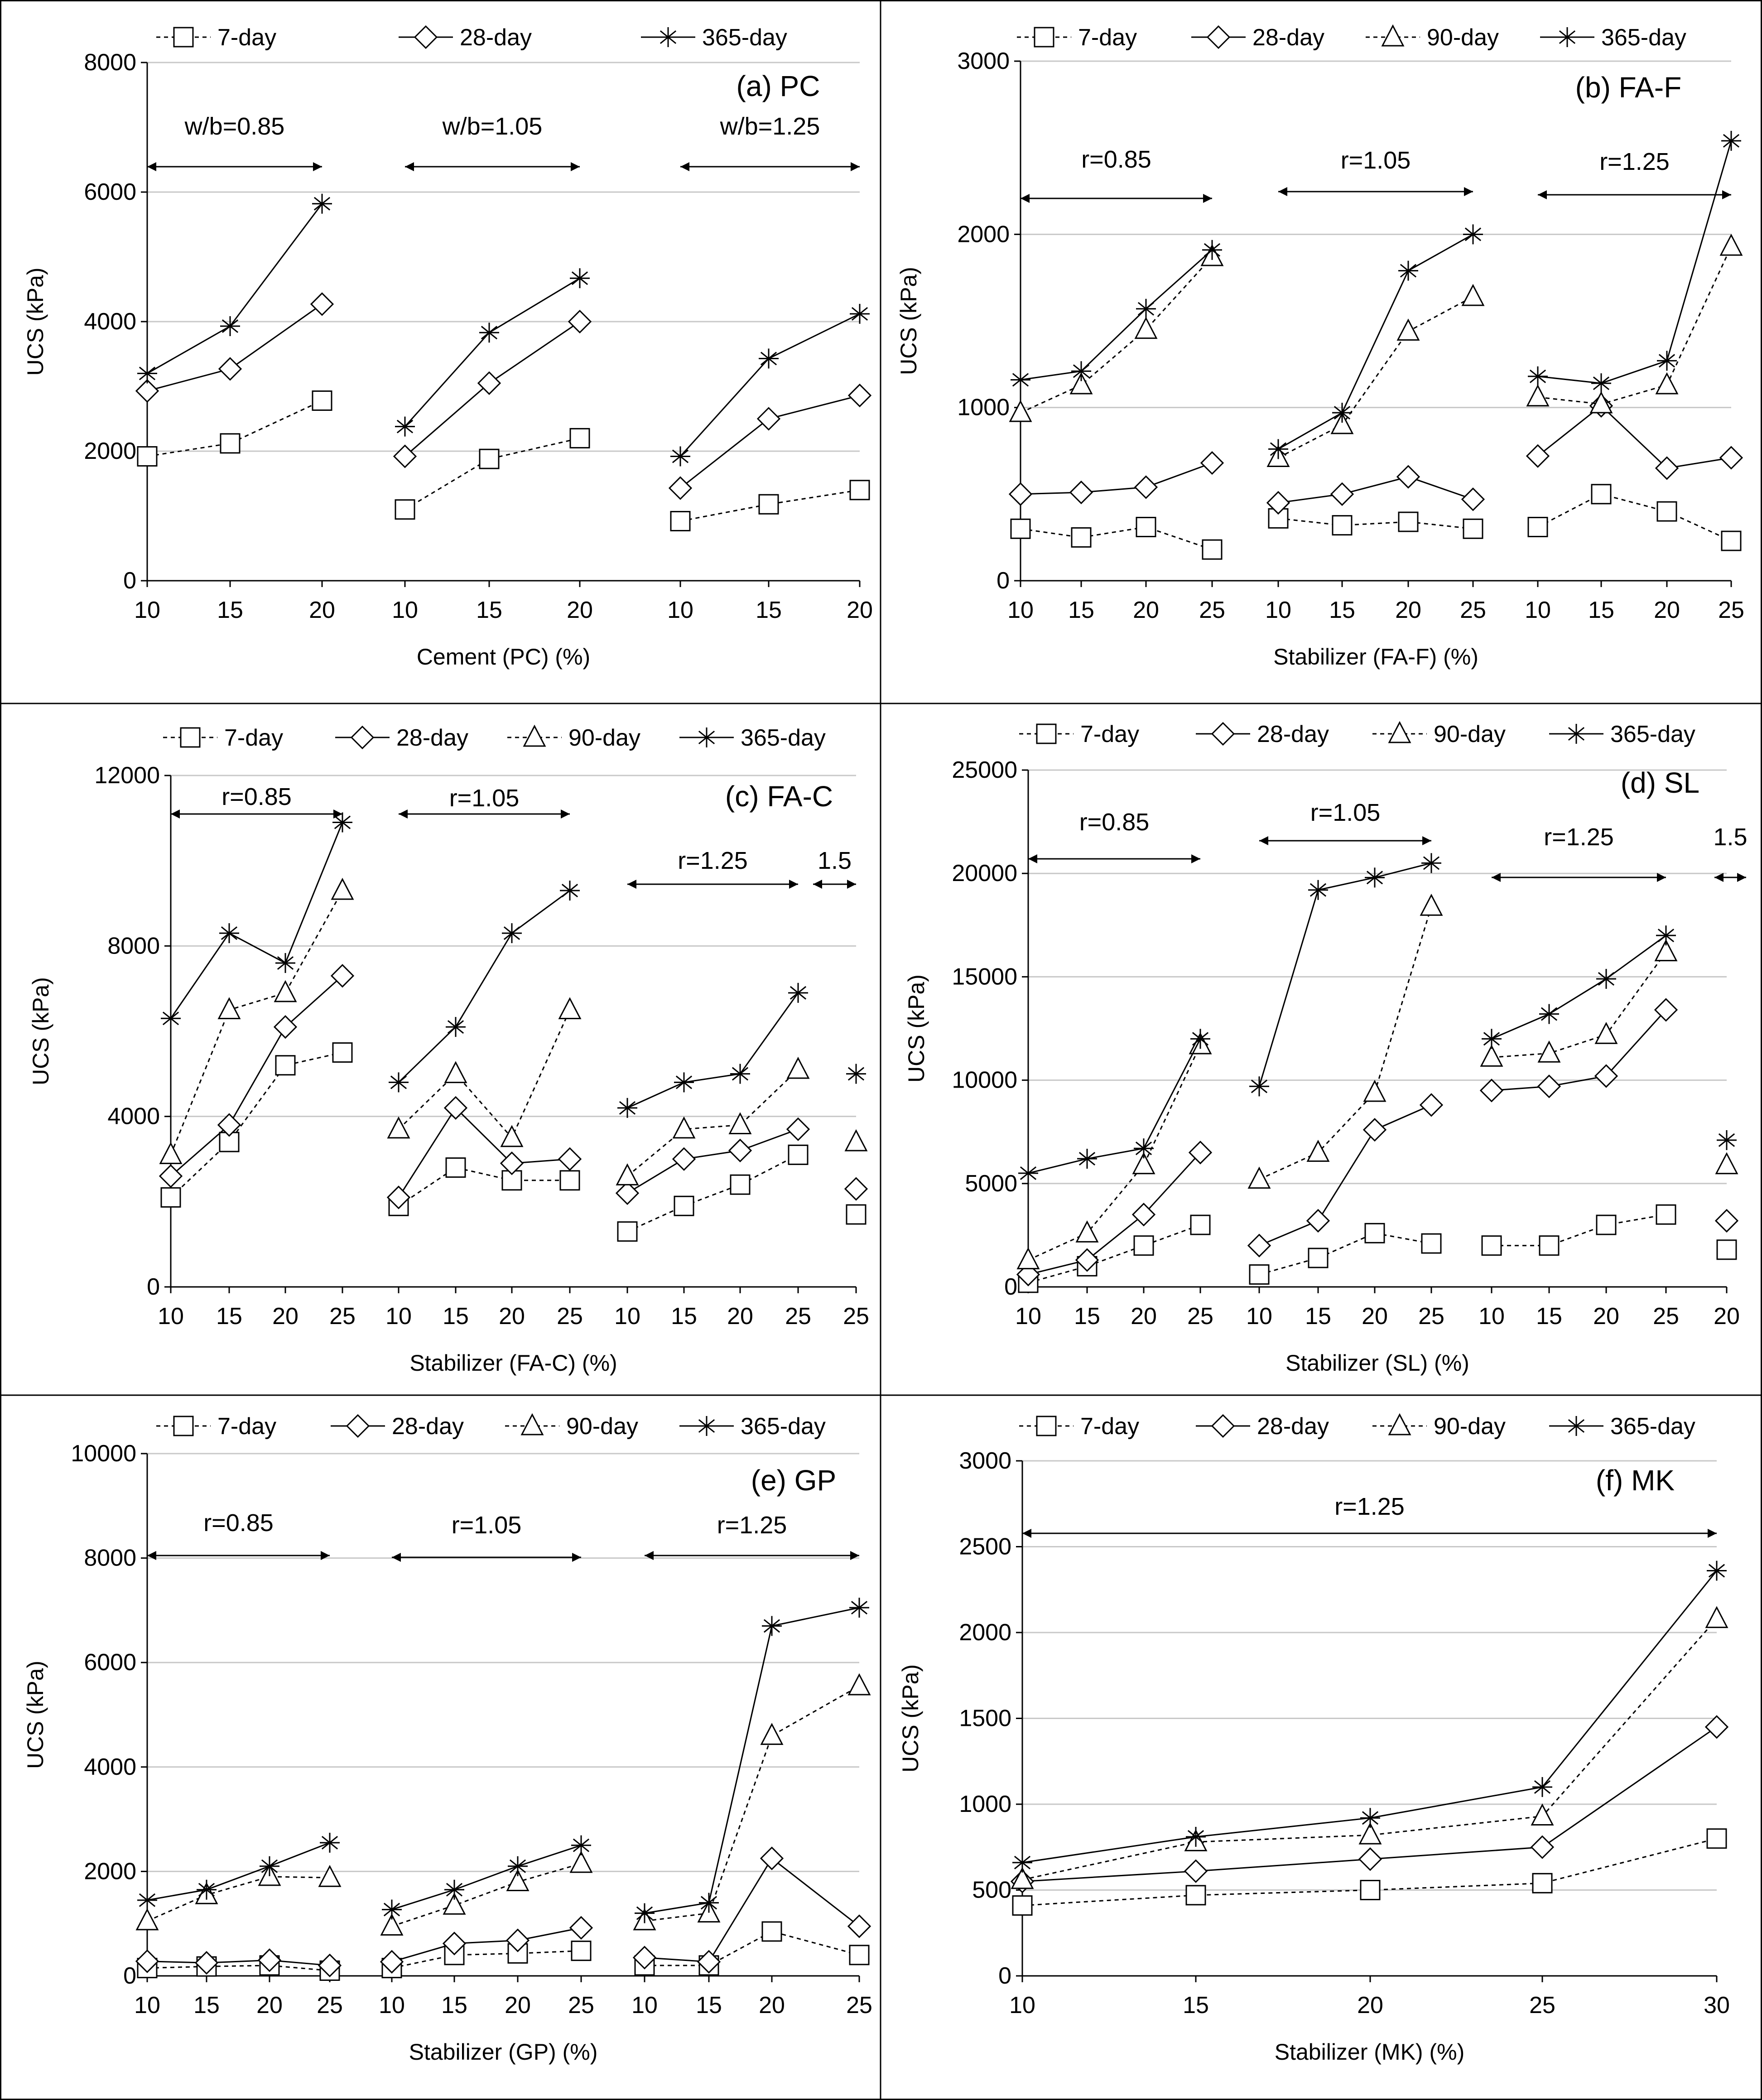  Describe the element at coordinates (110, 321) in the screenshot. I see `y-tick-label: 4000` at that location.